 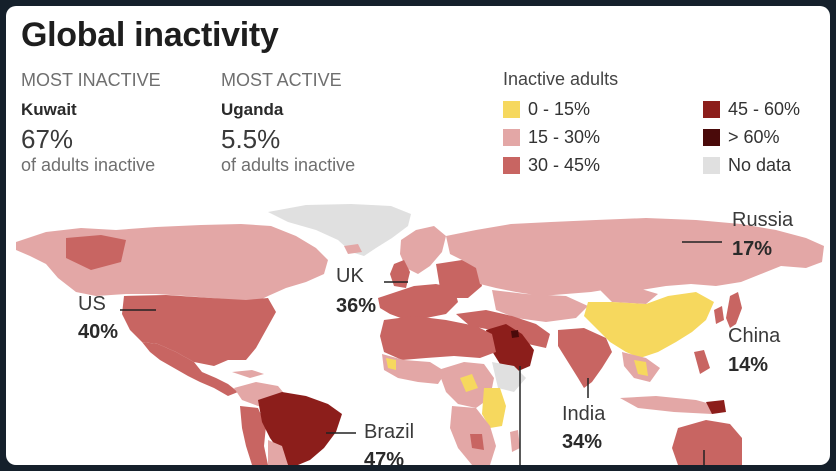 I want to click on caribbean-region, so click(x=248, y=374).